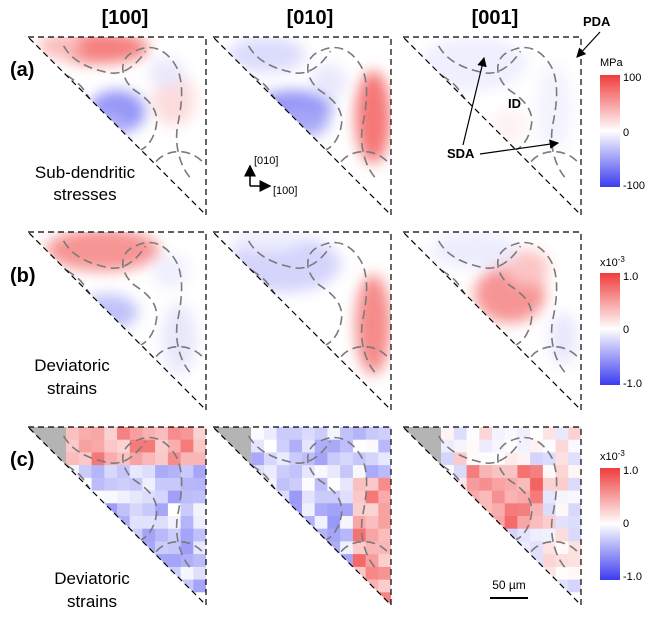  I want to click on row-b-caption-line-1: Deviatoric, so click(72, 365).